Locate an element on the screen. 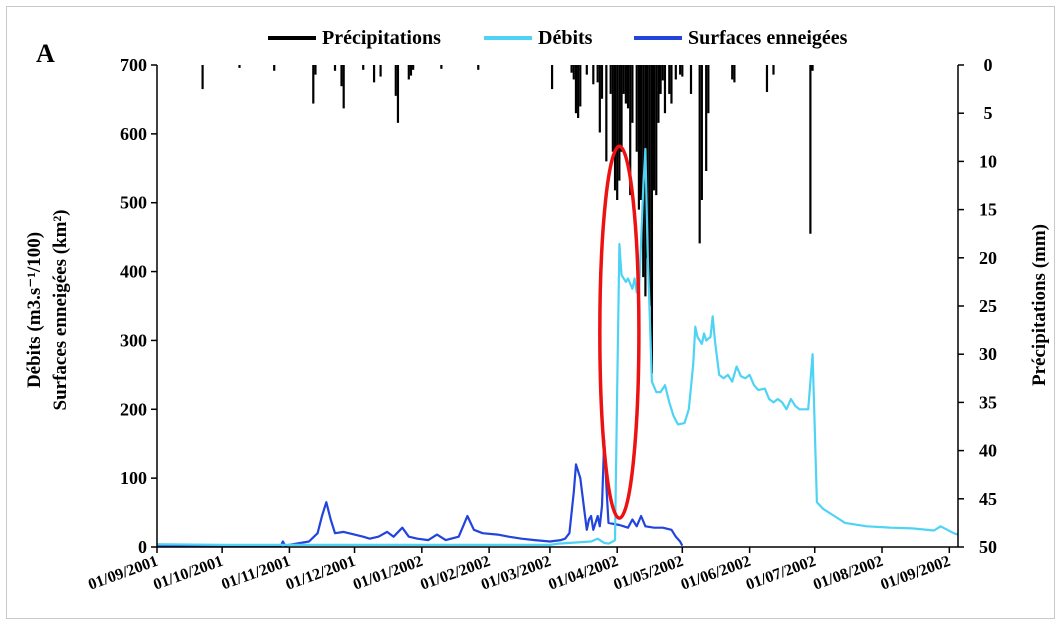  x-tick-label: 01/05/2002 is located at coordinates (648, 573).